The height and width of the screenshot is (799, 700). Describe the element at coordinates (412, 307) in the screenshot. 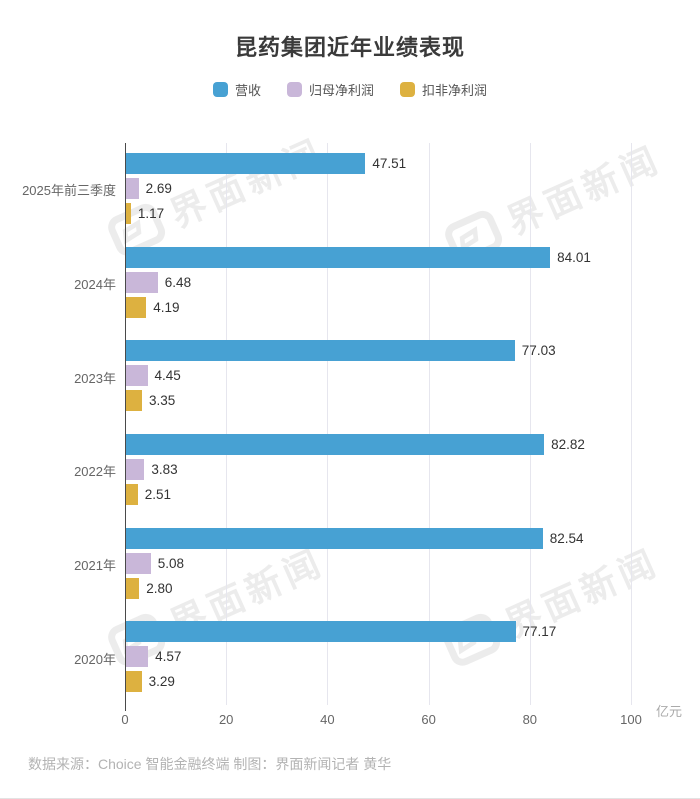

I see `bar-row: 4.19` at that location.